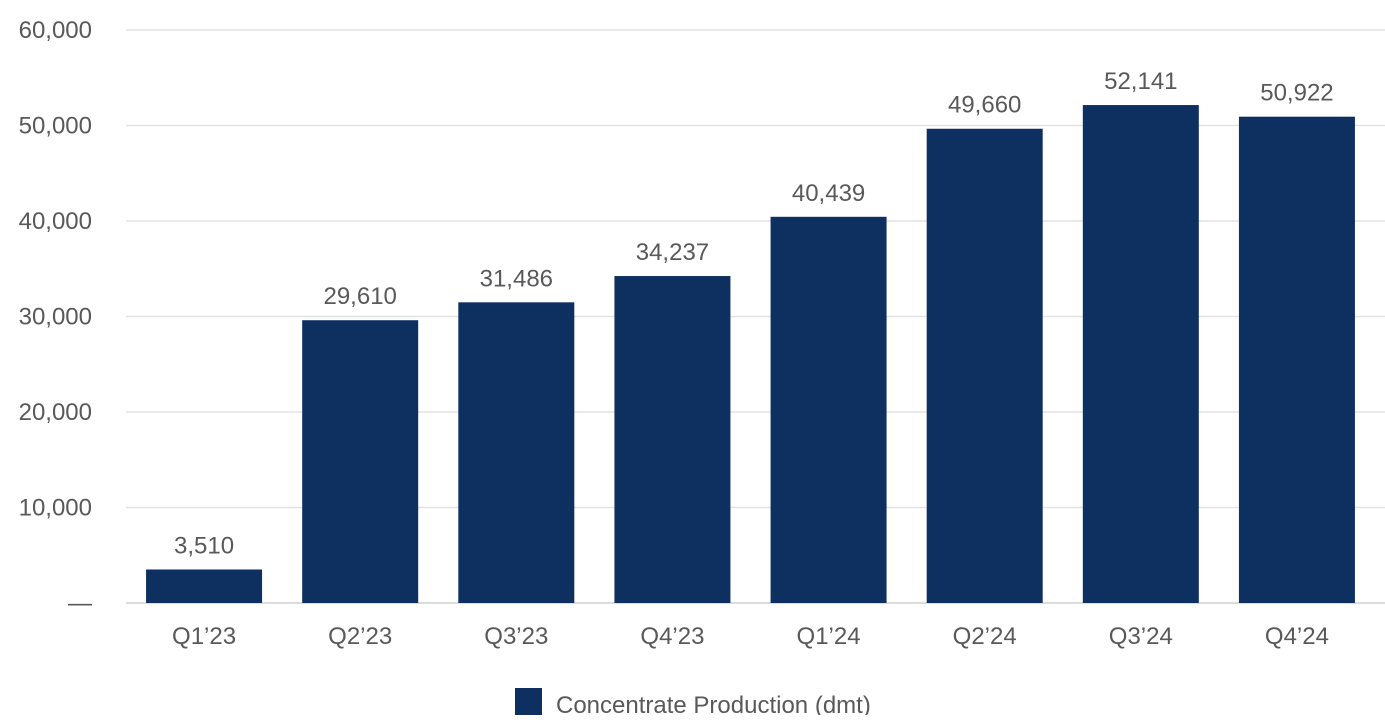 This screenshot has width=1385, height=720. What do you see at coordinates (55, 412) in the screenshot?
I see `y-tick-label: 20,000` at bounding box center [55, 412].